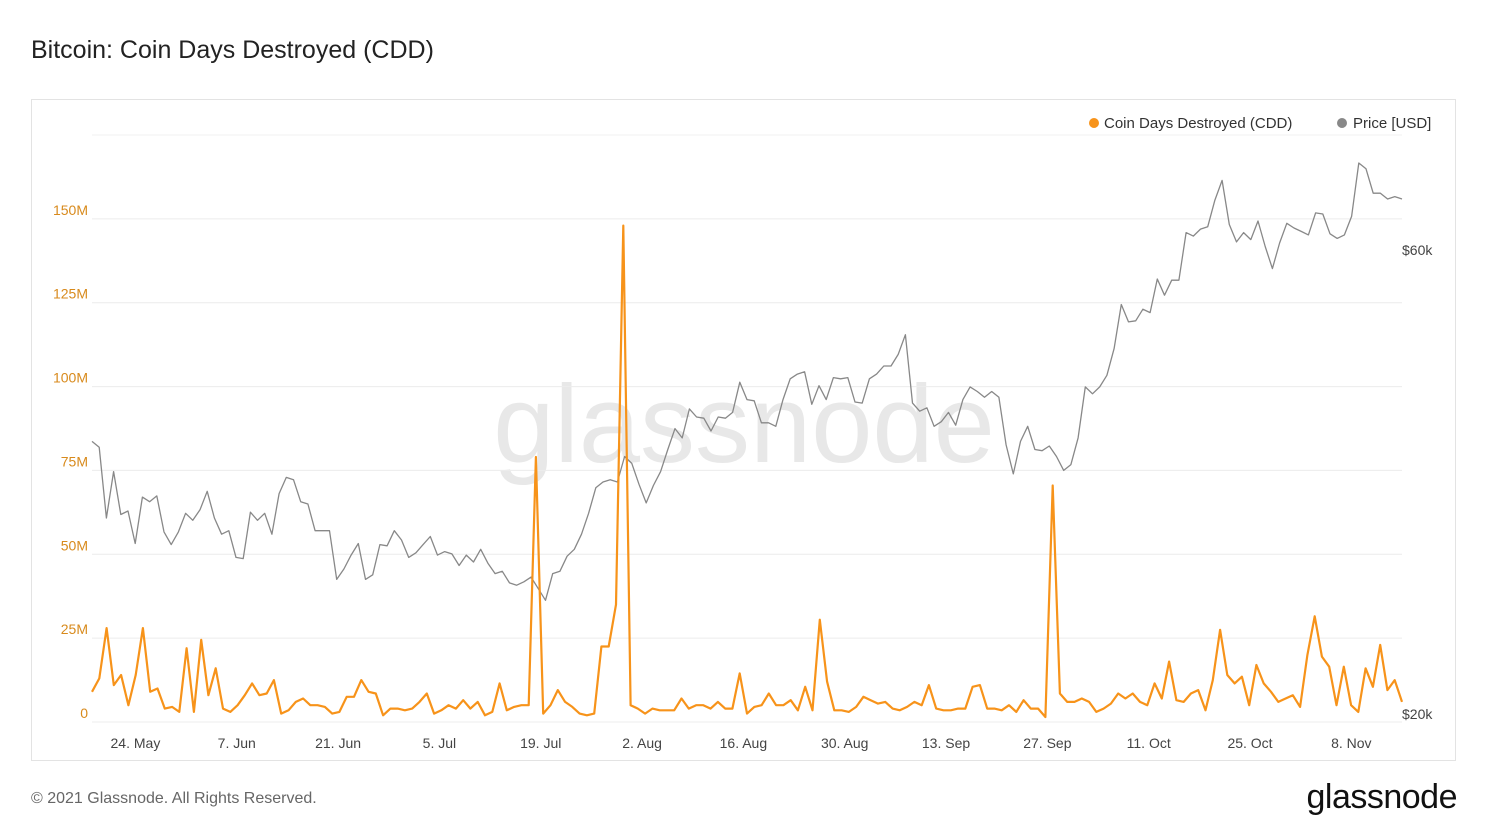 This screenshot has height=837, width=1488. What do you see at coordinates (1047, 743) in the screenshot?
I see `x-tick-label: 27. Sep` at bounding box center [1047, 743].